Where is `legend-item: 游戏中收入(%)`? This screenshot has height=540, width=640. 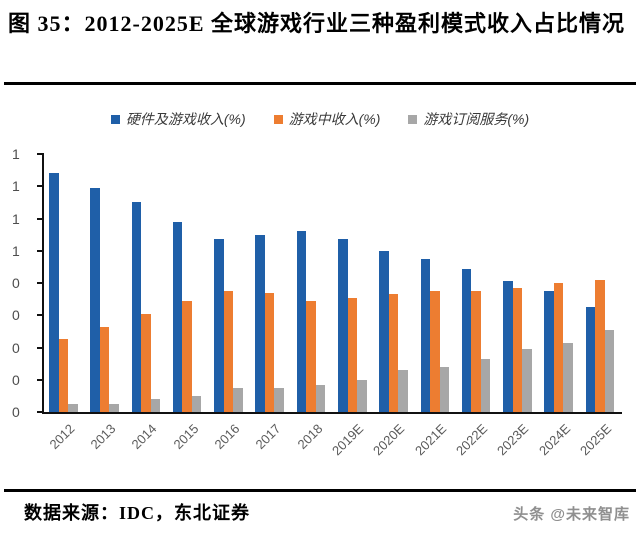 legend-item: 游戏中收入(%) is located at coordinates (327, 119).